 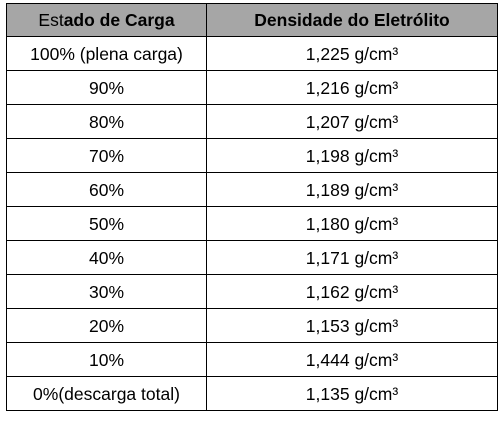 I want to click on cell-densidade: 1,153 g/cm³, so click(x=352, y=325).